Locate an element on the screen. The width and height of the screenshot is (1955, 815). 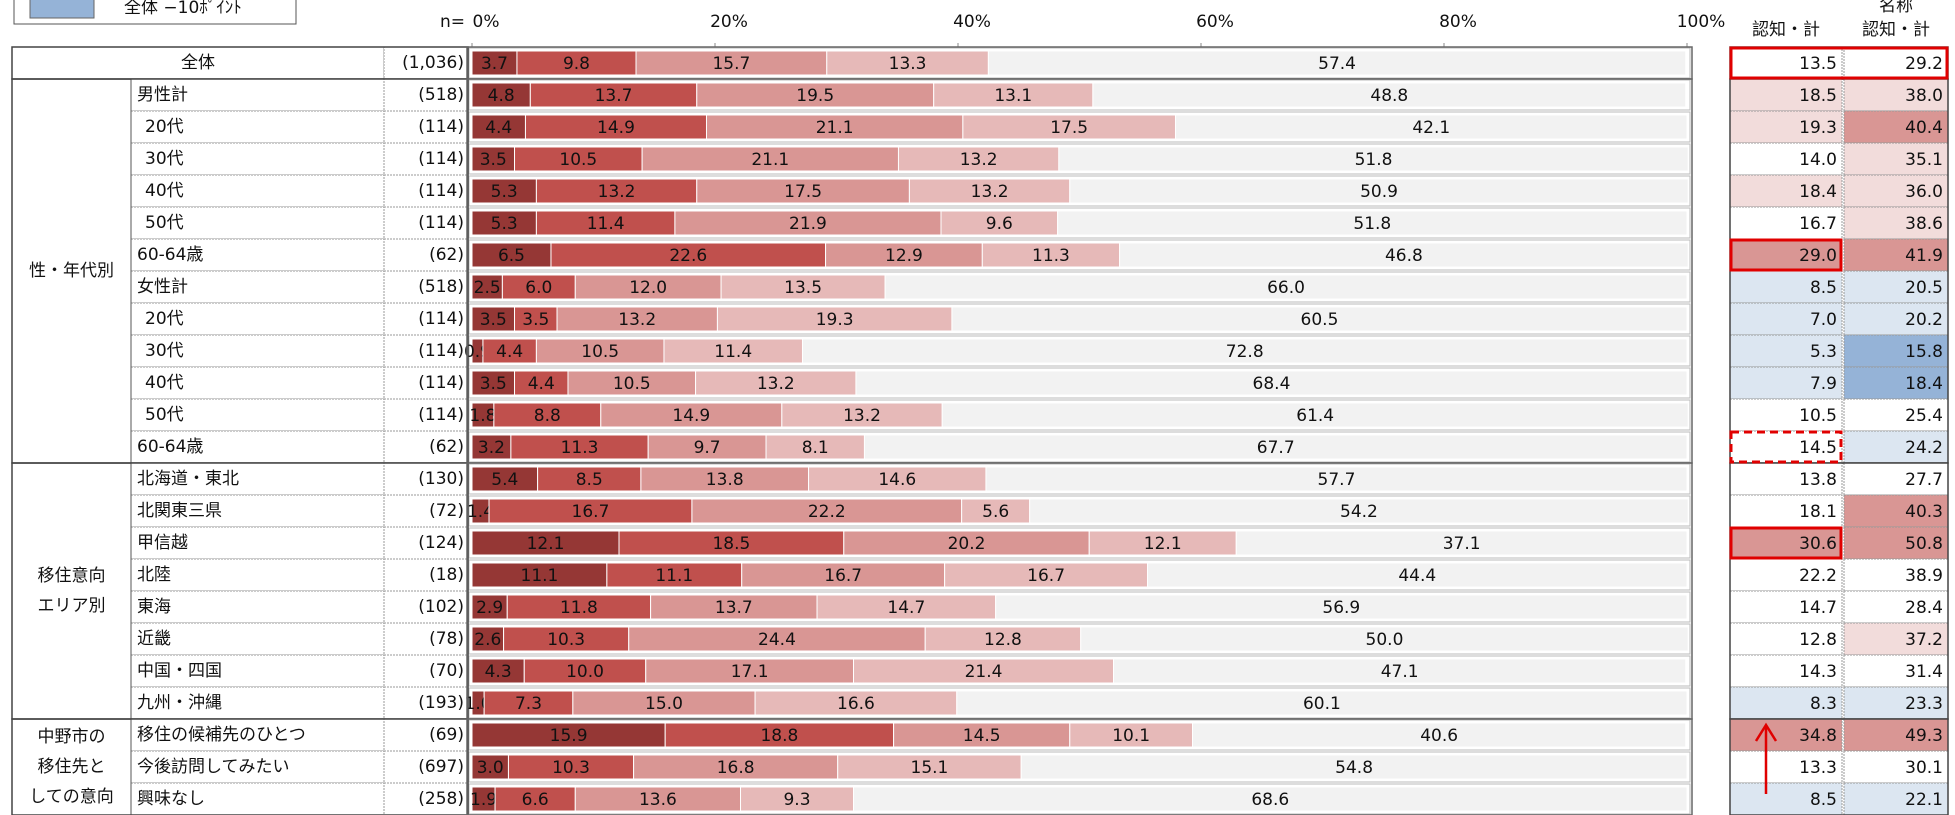
row-label: 興味なし is located at coordinates (171, 799).